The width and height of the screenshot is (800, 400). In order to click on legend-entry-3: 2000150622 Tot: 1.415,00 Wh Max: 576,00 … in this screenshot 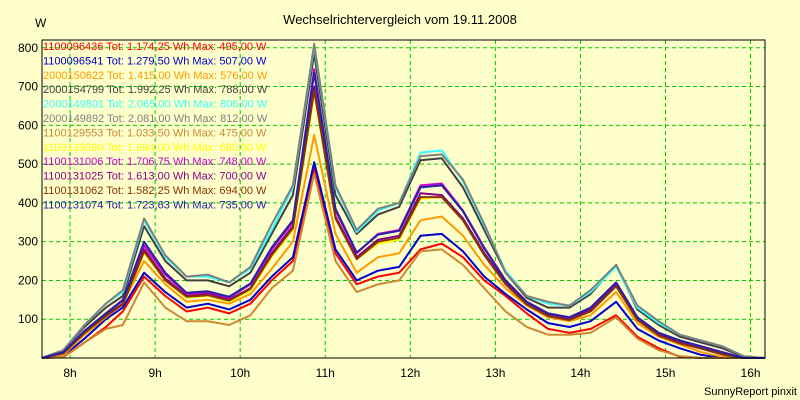, I will do `click(155, 76)`.